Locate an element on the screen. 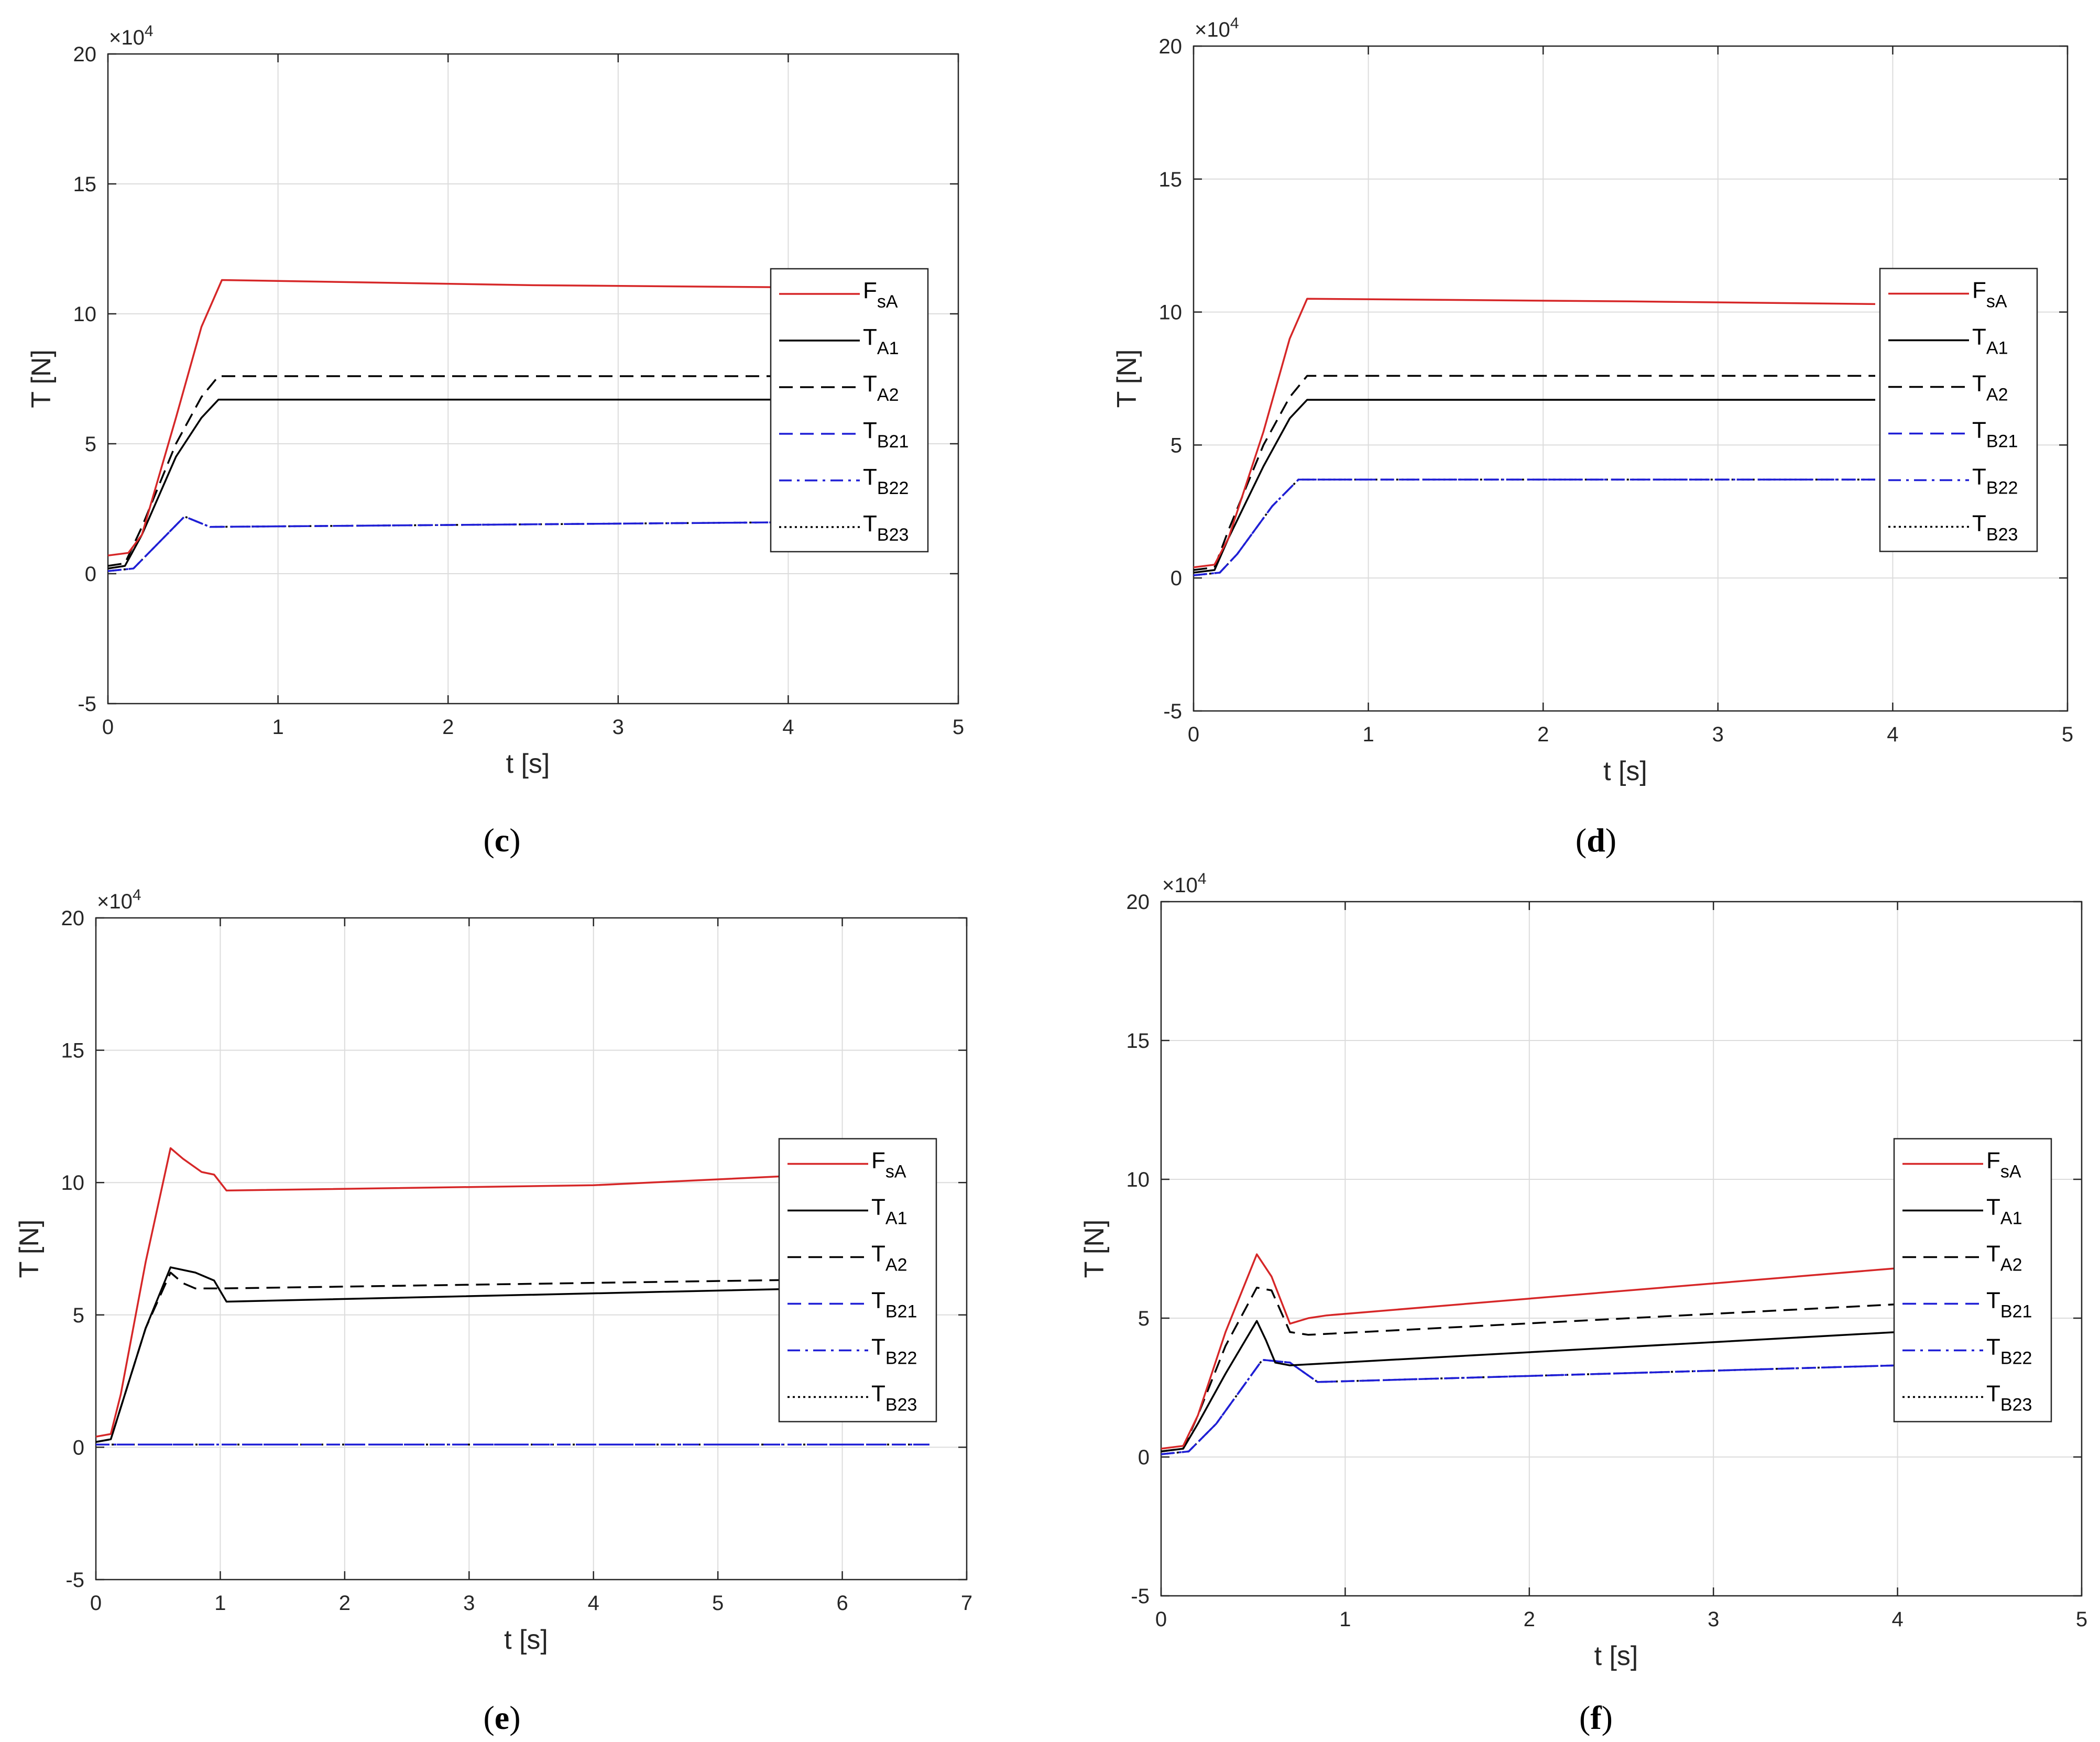 Image resolution: width=2100 pixels, height=1742 pixels. panel-caption-letter: e is located at coordinates (502, 1717).